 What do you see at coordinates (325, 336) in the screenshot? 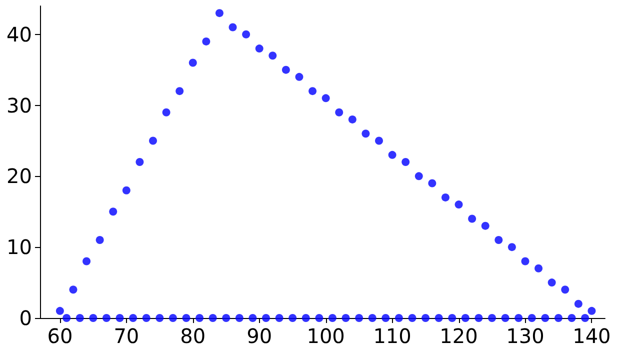
I see `x-tick-label: 100` at bounding box center [325, 336].